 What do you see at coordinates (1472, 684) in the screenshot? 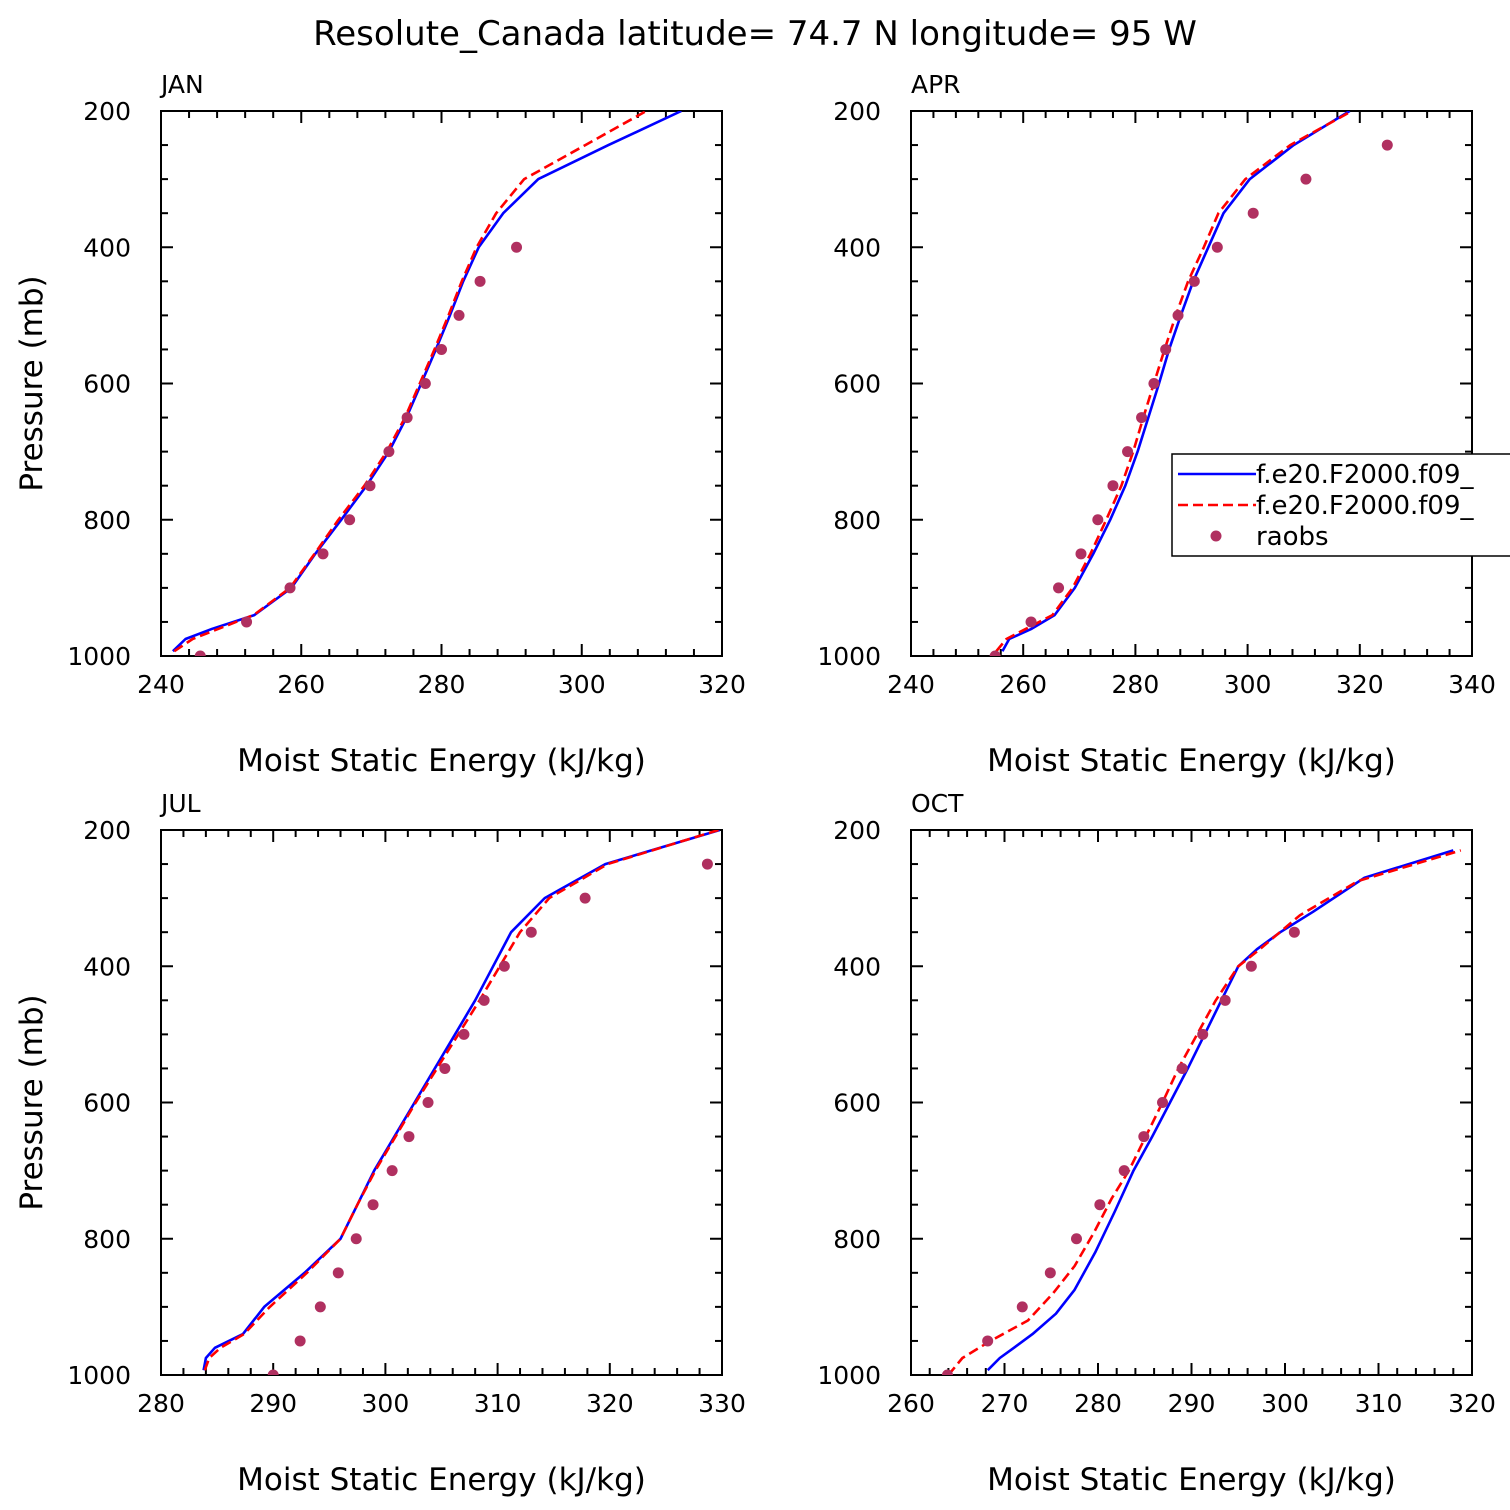
I see `x-tick-label: 340` at bounding box center [1472, 684].